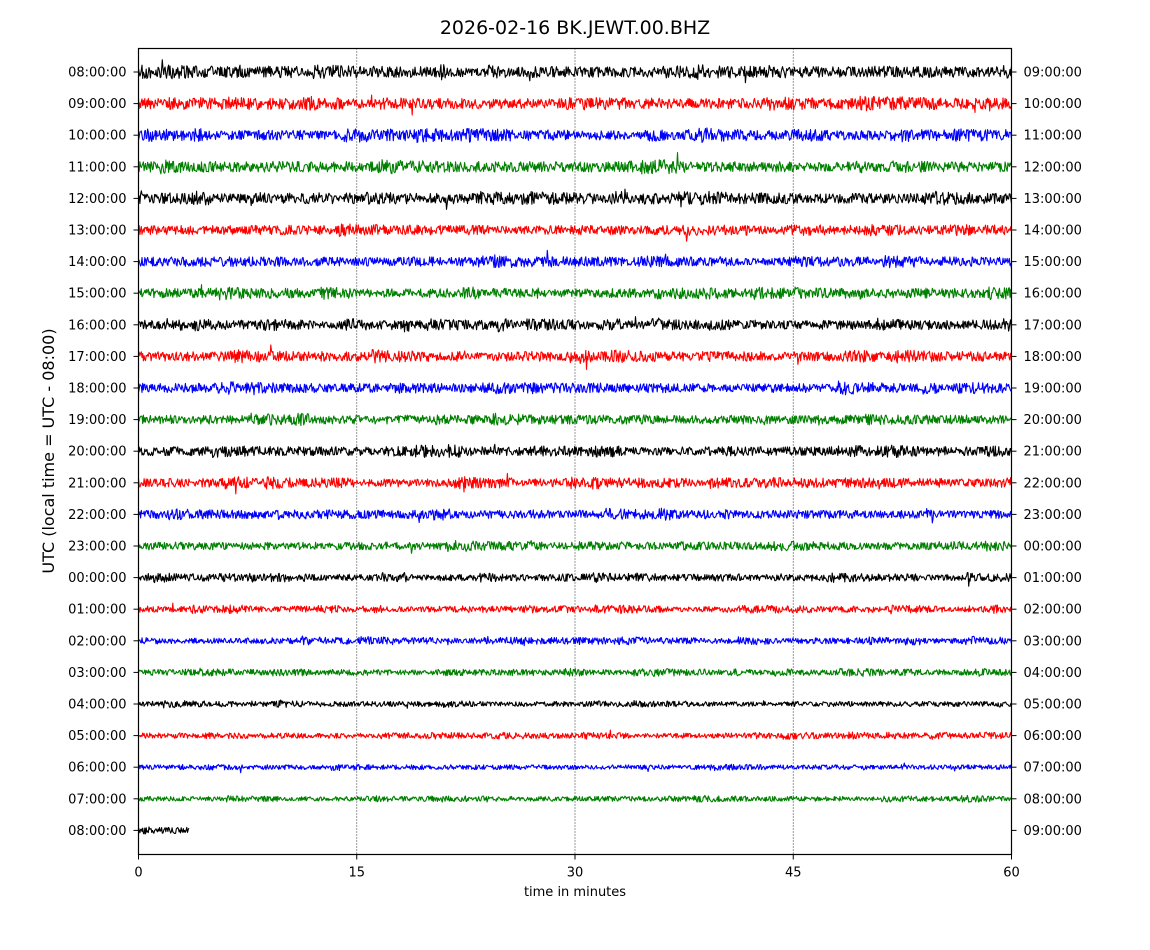 The width and height of the screenshot is (1150, 950). I want to click on left-tick-label-21: 05:00:00, so click(97, 736).